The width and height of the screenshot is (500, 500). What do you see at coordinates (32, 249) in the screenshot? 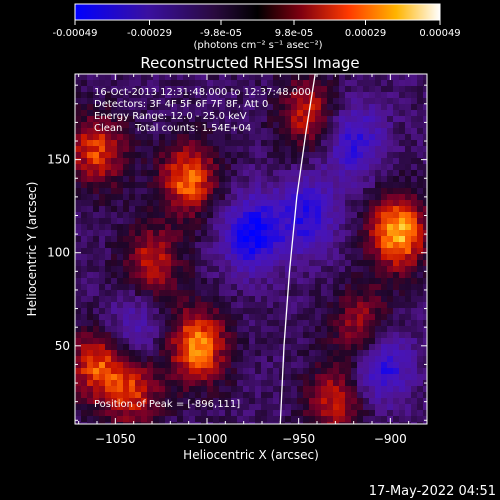
I see `y-axis-label: Heliocentric Y (arcsec)` at bounding box center [32, 249].